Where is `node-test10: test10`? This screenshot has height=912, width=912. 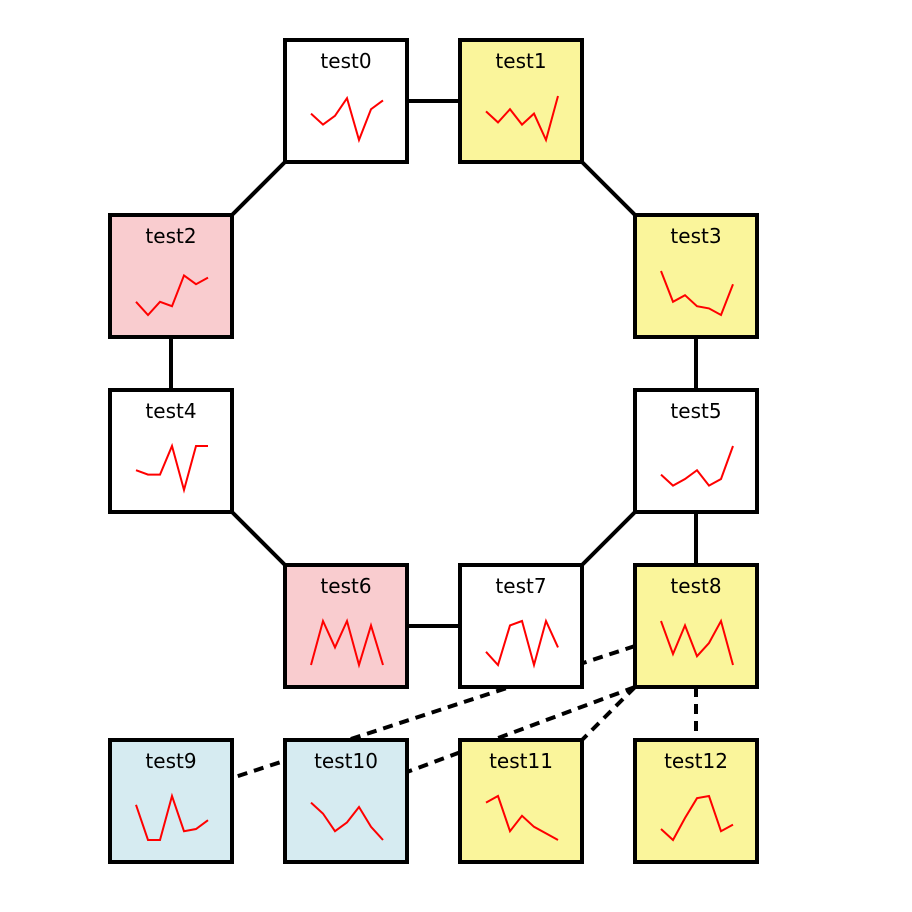 node-test10: test10 is located at coordinates (346, 801).